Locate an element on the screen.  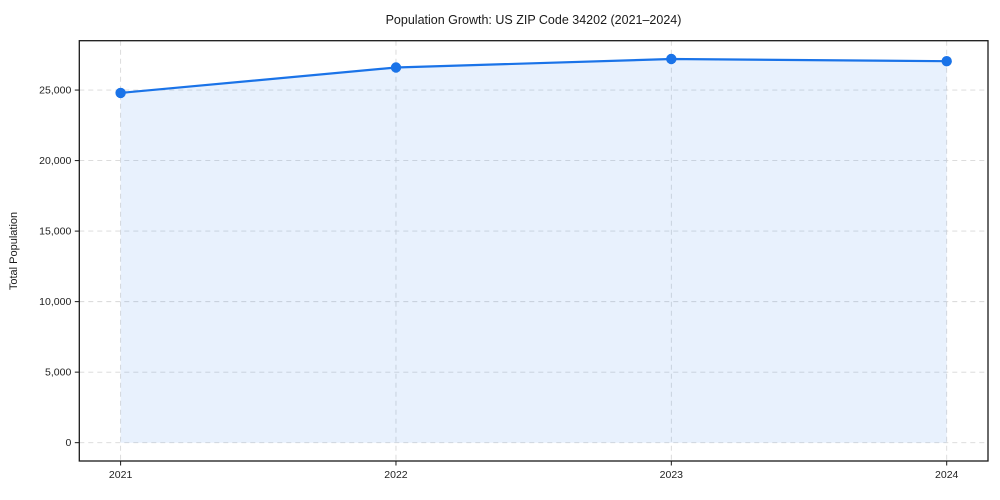
y-tick-label: 20,000 is located at coordinates (55, 161).